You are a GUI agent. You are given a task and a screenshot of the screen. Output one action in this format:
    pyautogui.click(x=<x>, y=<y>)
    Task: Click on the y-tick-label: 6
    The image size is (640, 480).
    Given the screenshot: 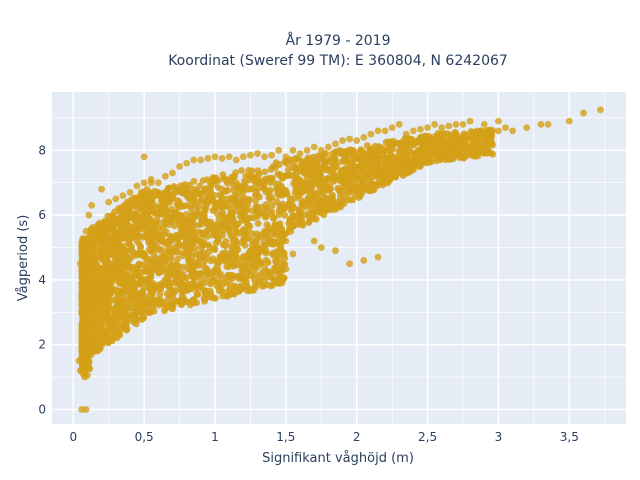 What is the action you would take?
    pyautogui.click(x=42, y=215)
    